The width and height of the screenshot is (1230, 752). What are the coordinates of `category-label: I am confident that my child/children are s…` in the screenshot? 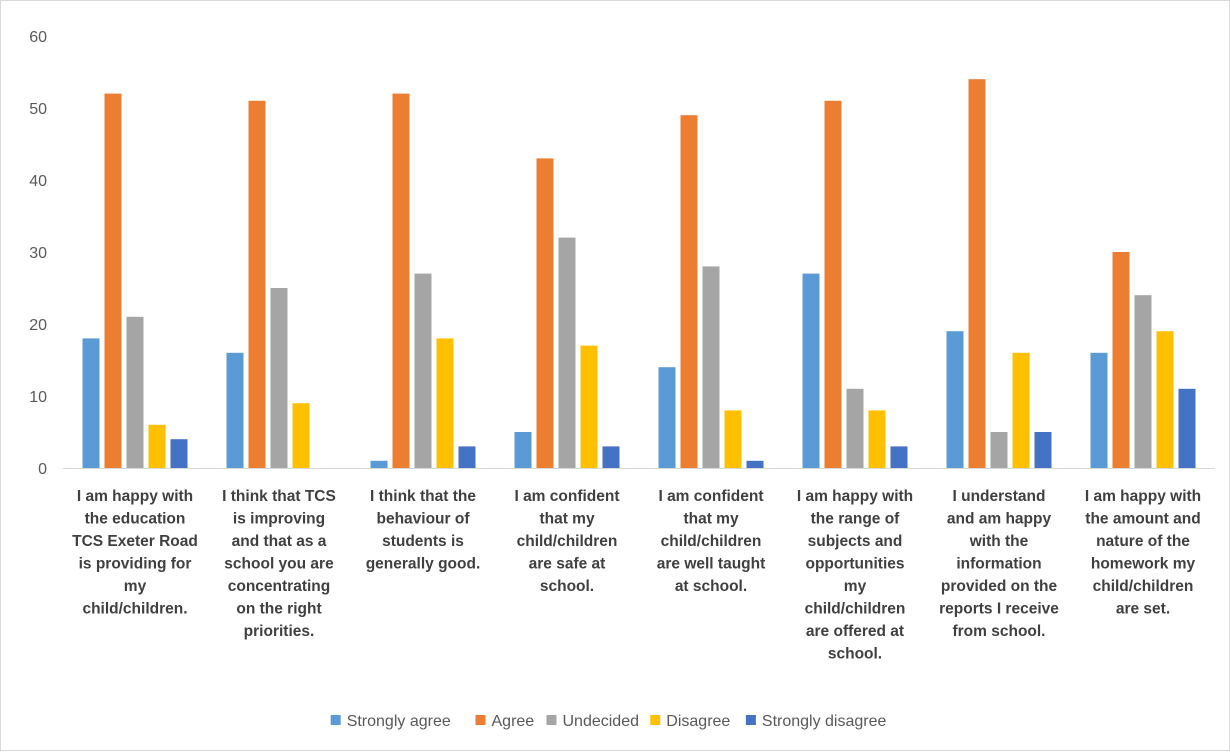 It's located at (566, 541).